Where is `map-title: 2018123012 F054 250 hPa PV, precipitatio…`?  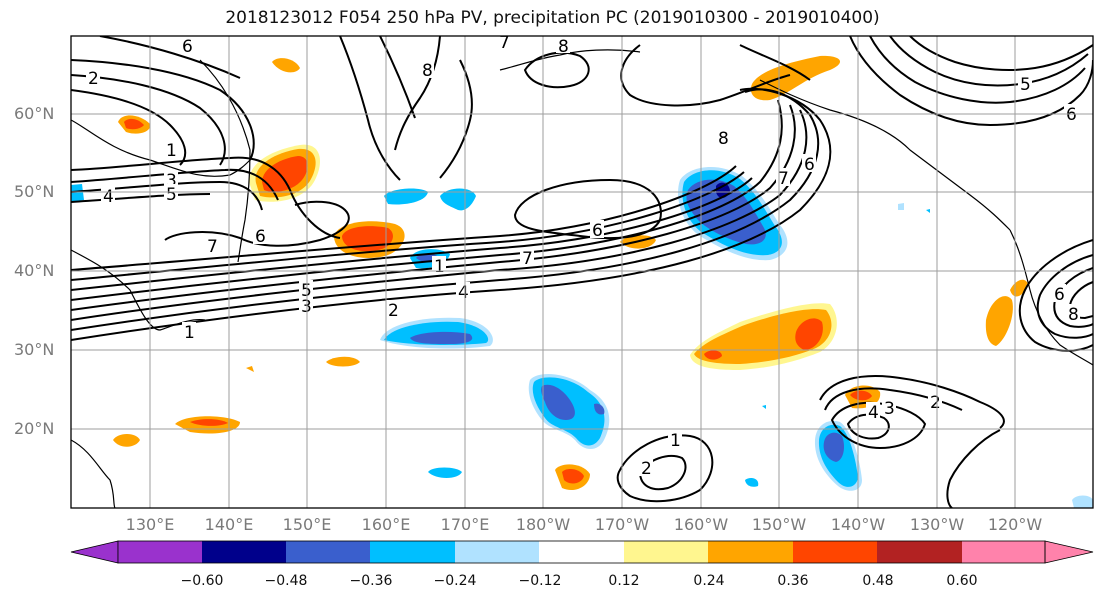 map-title: 2018123012 F054 250 hPa PV, precipitatio… is located at coordinates (552, 18).